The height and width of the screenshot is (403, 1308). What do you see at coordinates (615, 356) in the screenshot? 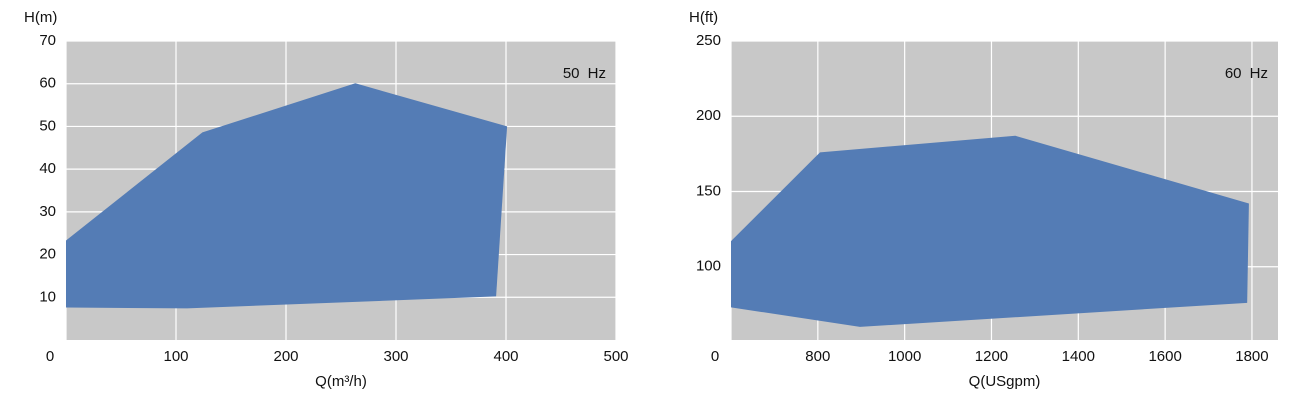
I see `x-tick-label: 500` at bounding box center [615, 356].